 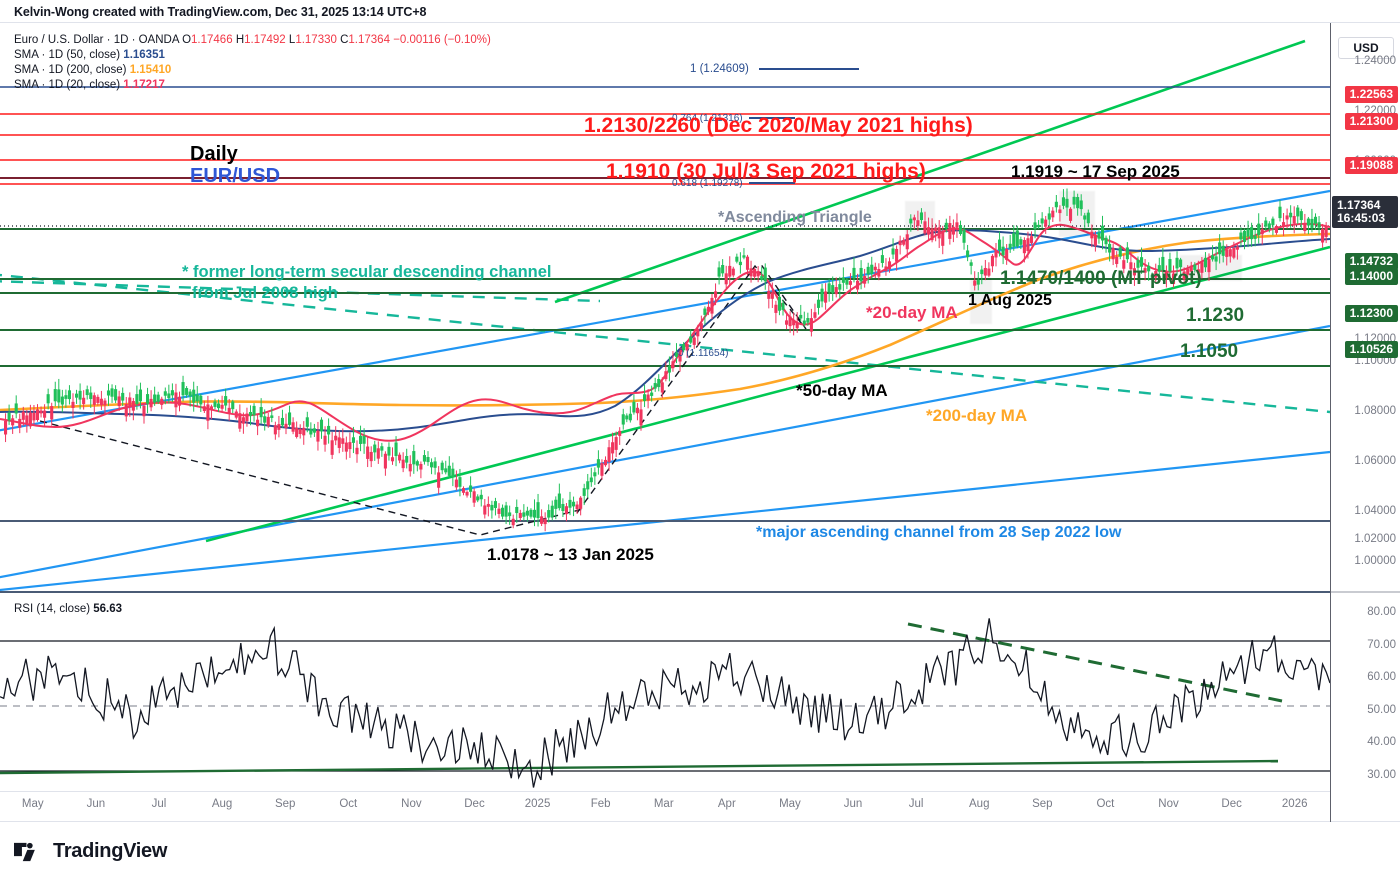 What do you see at coordinates (144, 85) in the screenshot?
I see `sma20-value: 1.17217` at bounding box center [144, 85].